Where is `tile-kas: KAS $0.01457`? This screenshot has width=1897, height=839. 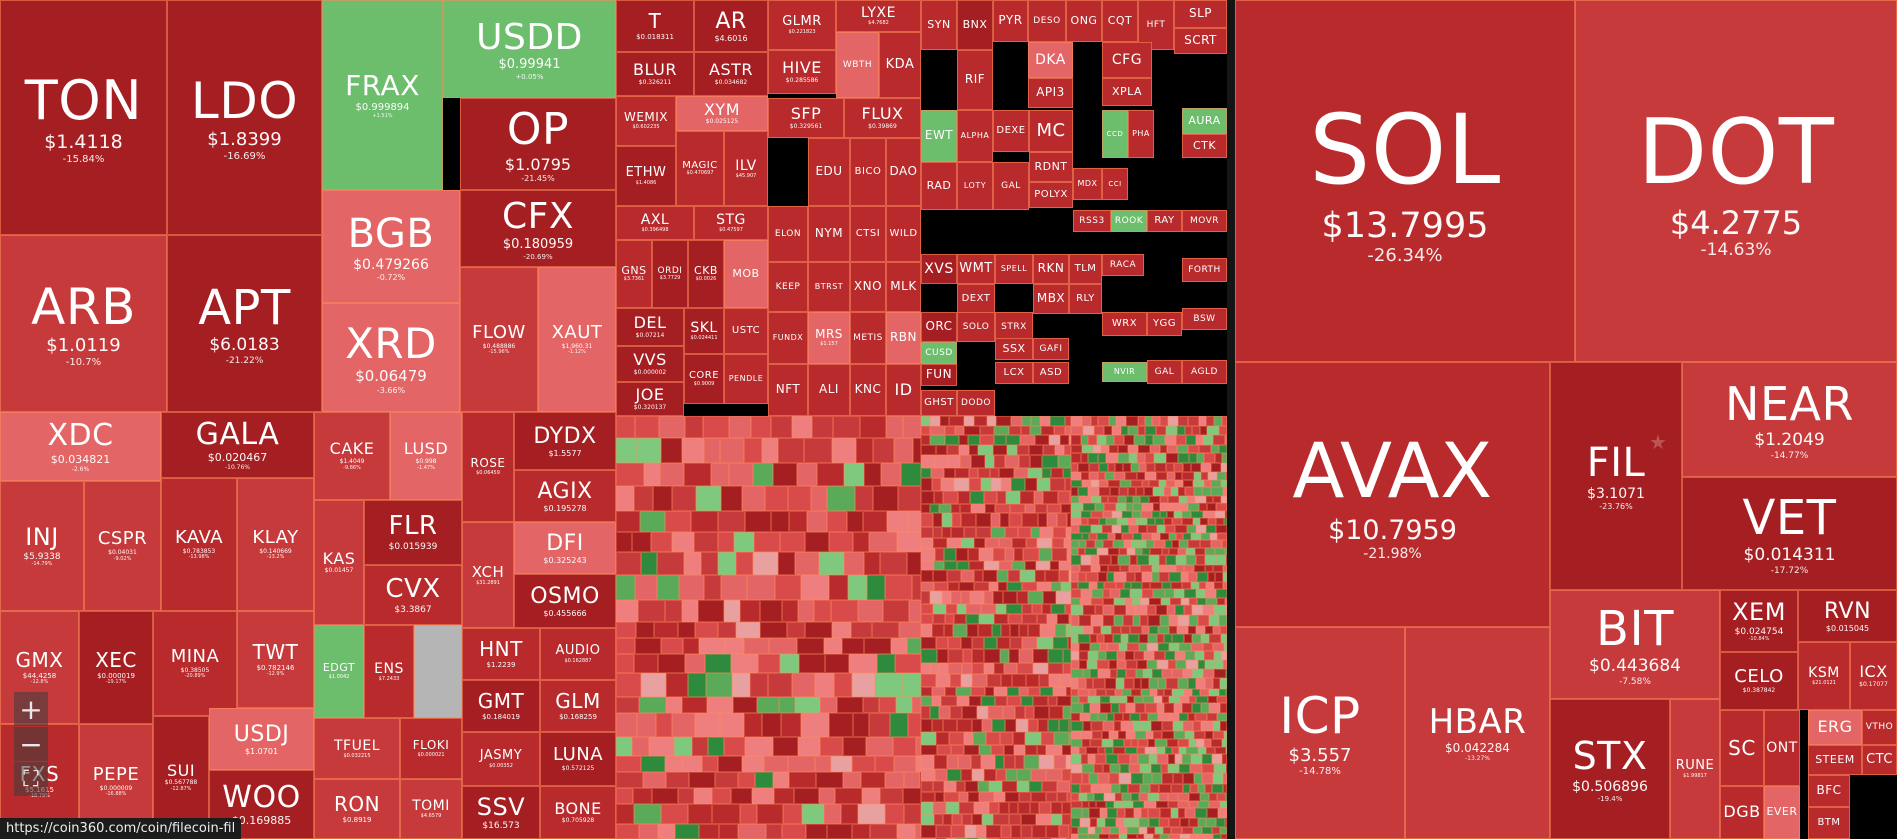 tile-kas: KAS $0.01457 is located at coordinates (339, 562).